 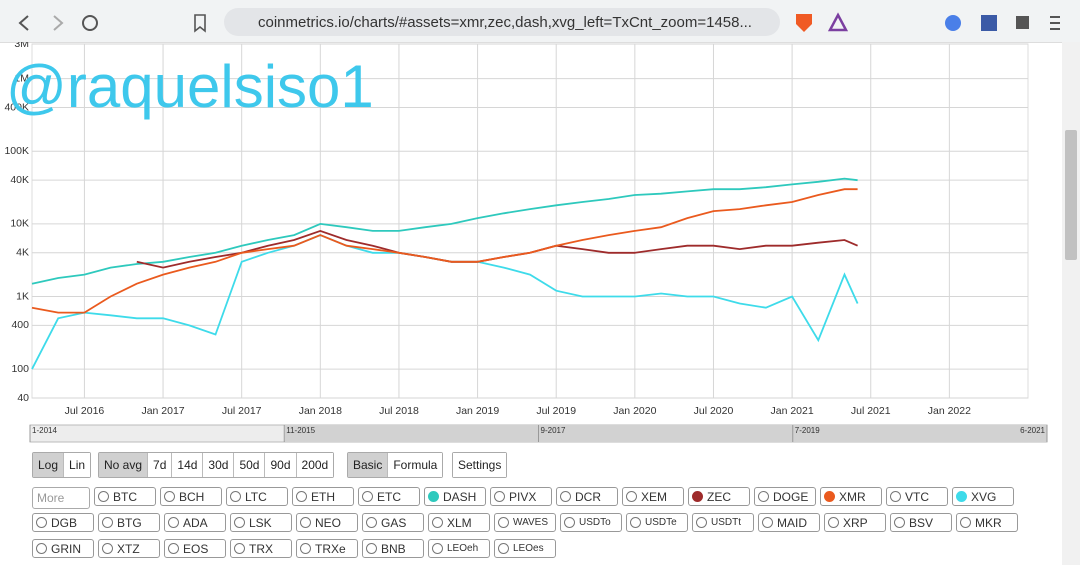 I want to click on asset-button: WAVES, so click(x=525, y=522).